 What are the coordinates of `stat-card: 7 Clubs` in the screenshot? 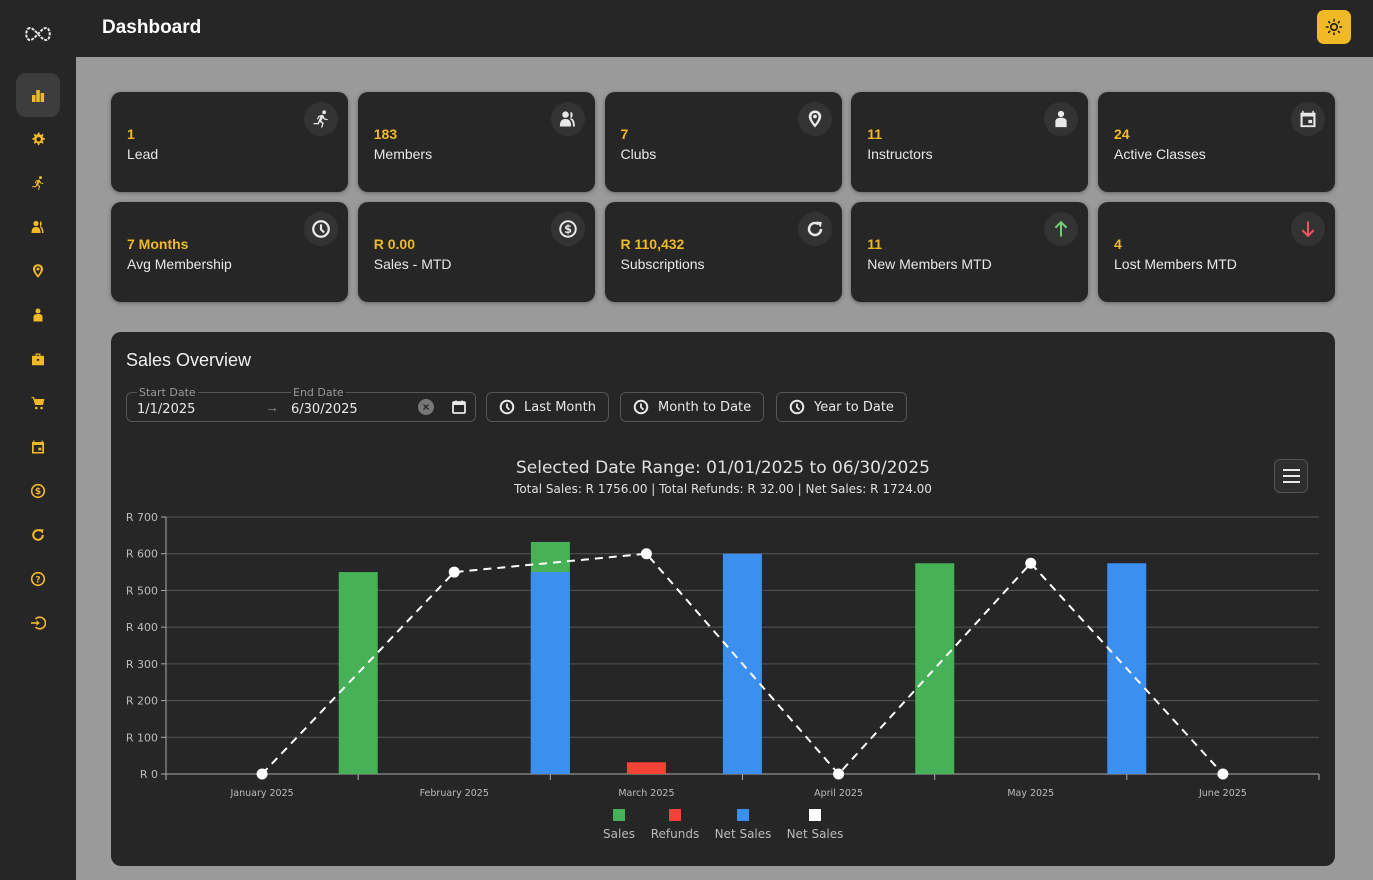 It's located at (723, 142).